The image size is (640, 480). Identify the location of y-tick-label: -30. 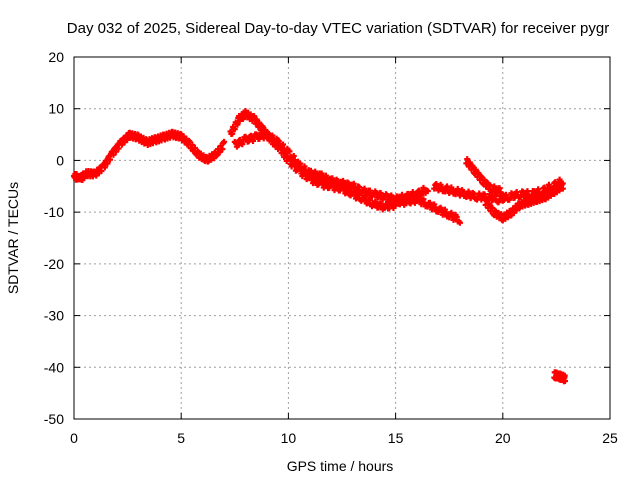
(54, 316).